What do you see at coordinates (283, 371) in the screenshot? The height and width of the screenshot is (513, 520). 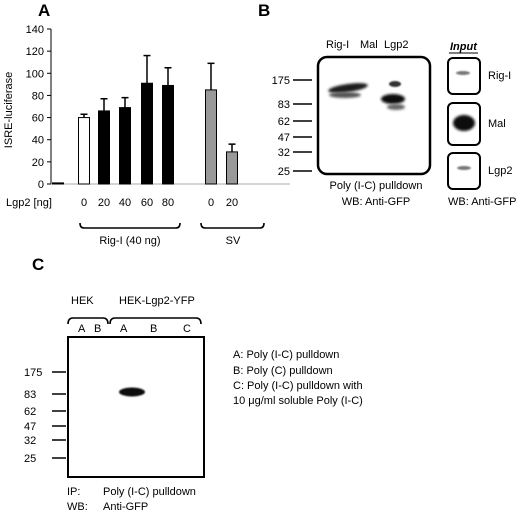 I see `legend-c-line-2: B: Poly (C) pulldown` at bounding box center [283, 371].